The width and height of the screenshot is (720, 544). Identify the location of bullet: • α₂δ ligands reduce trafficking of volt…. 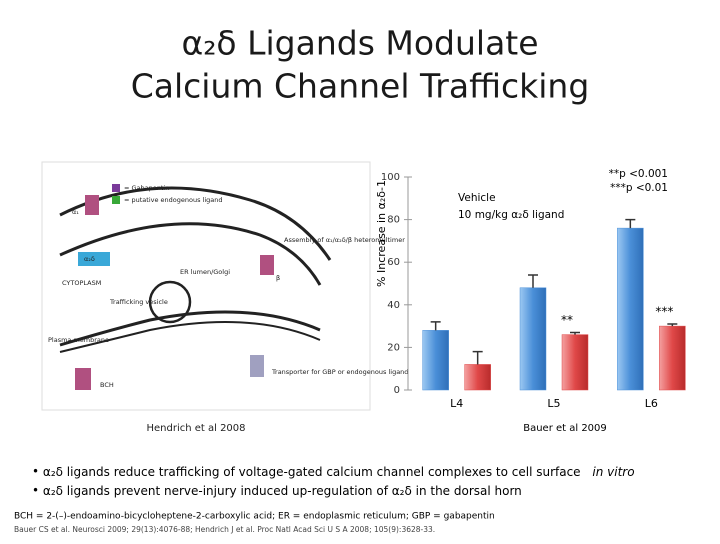
(333, 472).